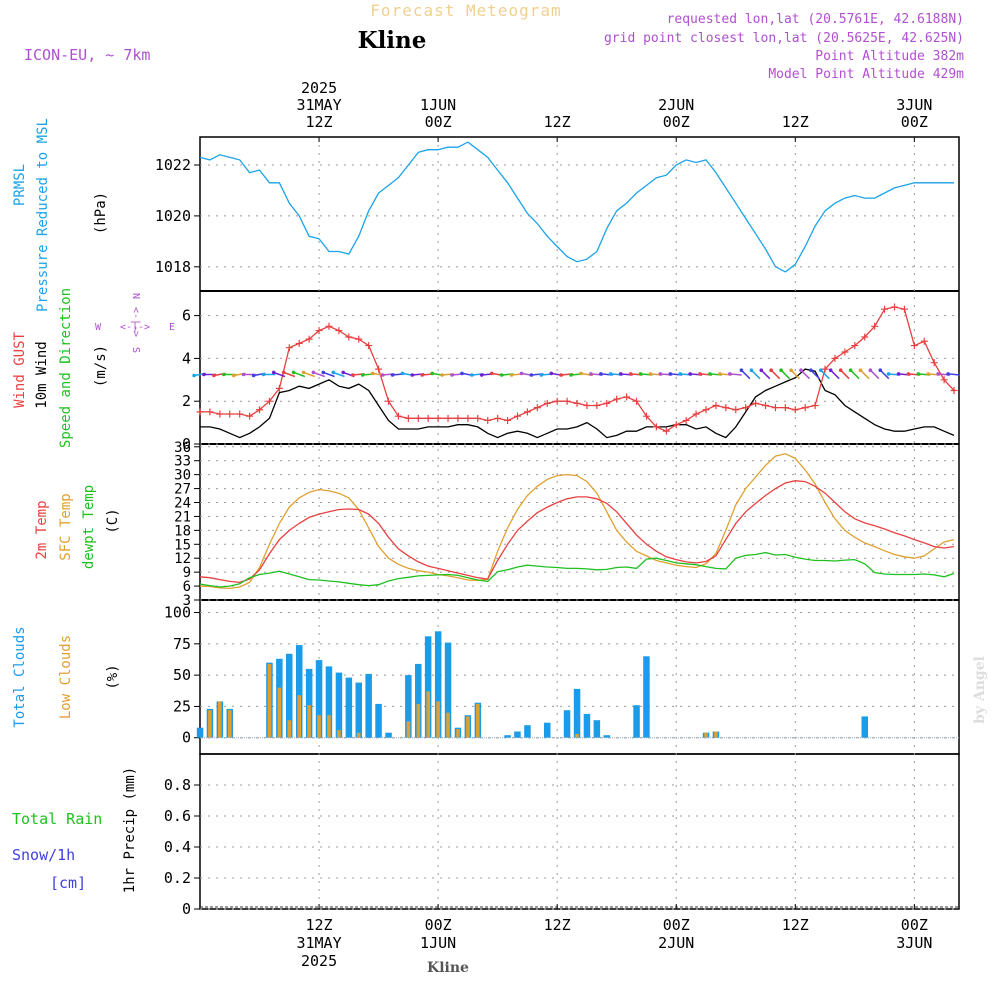 This screenshot has height=1000, width=1000. What do you see at coordinates (187, 587) in the screenshot?
I see `temp-ytick-label: 6` at bounding box center [187, 587].